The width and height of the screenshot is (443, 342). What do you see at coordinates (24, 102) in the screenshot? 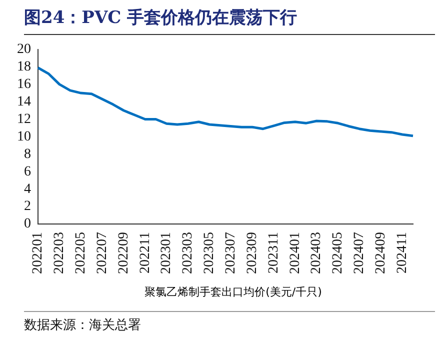
I see `y-tick-label: 14` at bounding box center [24, 102].